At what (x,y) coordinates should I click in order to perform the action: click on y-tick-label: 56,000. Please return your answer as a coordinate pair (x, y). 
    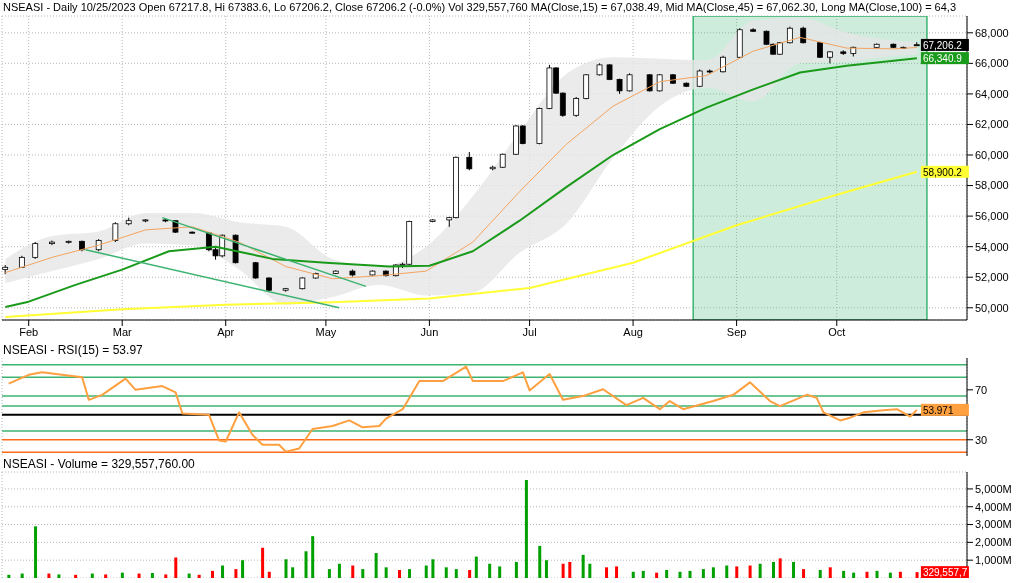
    Looking at the image, I should click on (992, 216).